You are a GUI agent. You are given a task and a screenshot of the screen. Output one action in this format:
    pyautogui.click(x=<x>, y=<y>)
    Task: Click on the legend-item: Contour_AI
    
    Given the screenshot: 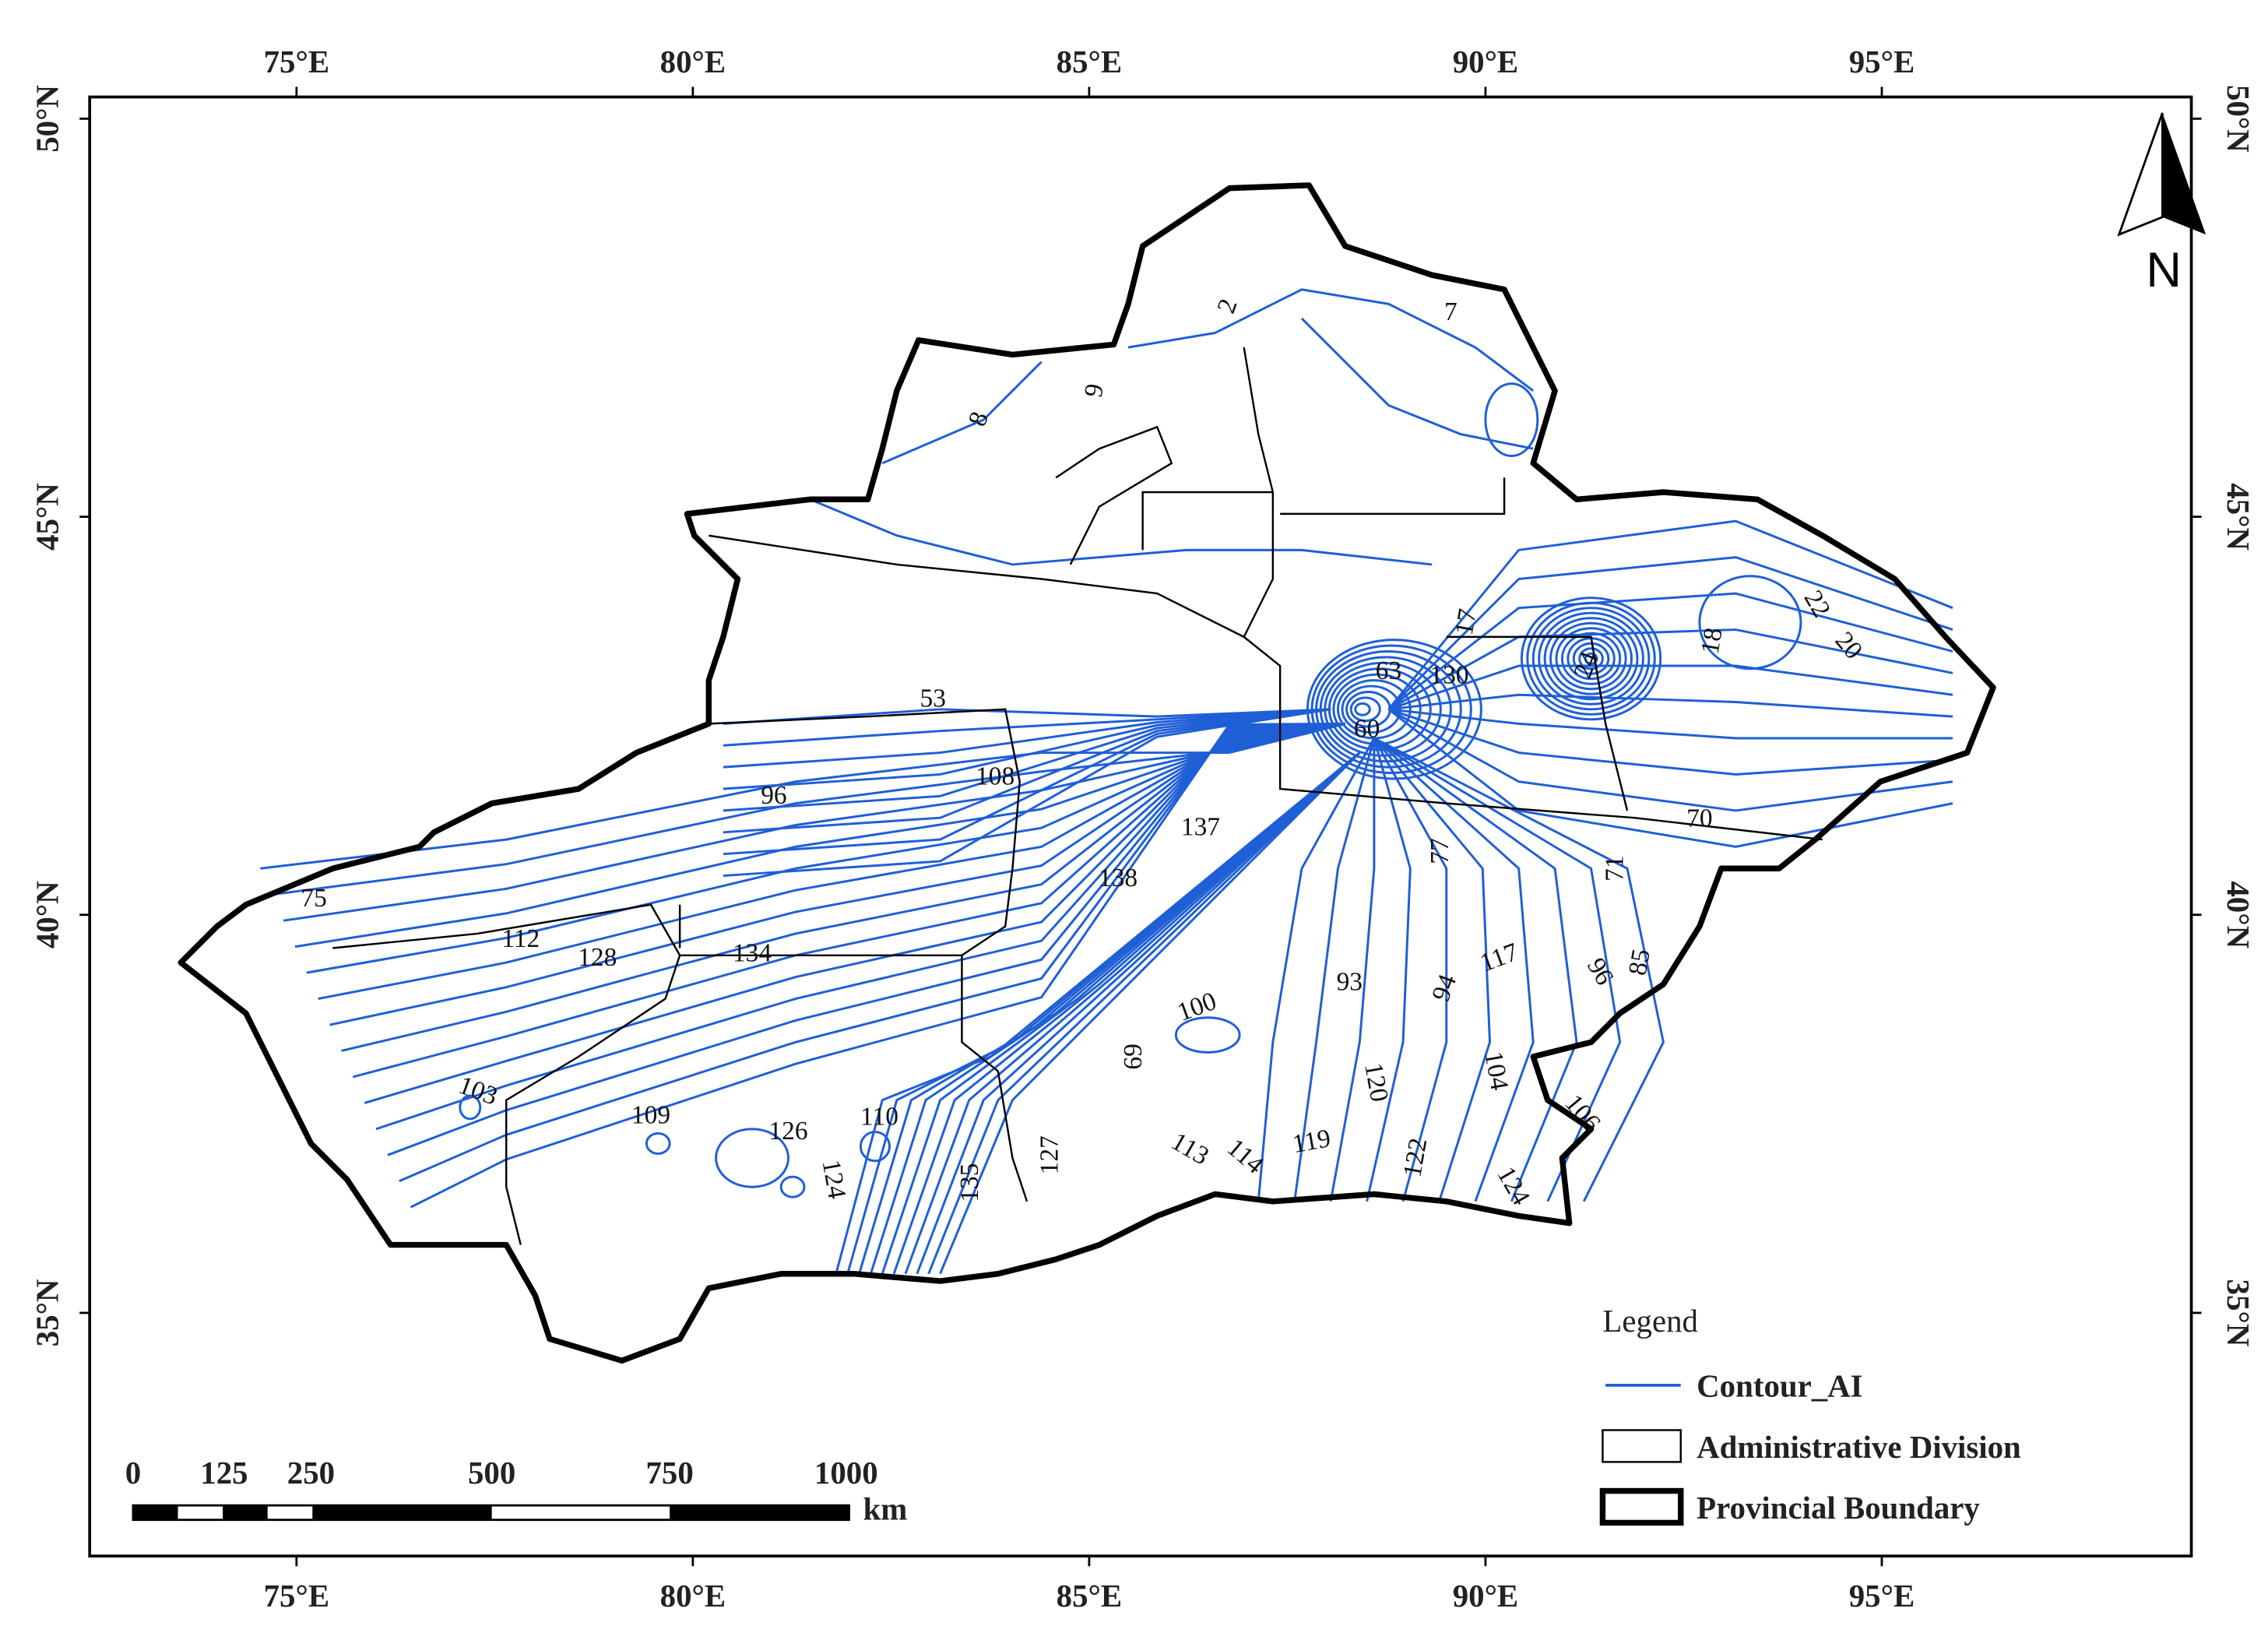 What is the action you would take?
    pyautogui.click(x=1779, y=1387)
    